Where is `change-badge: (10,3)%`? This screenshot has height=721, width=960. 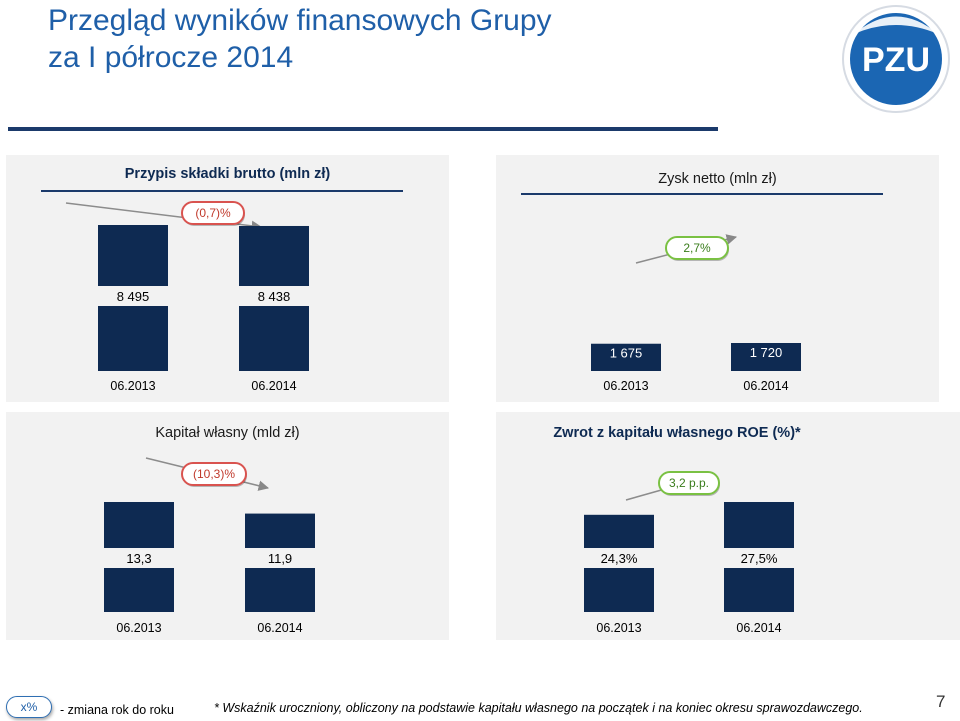
change-badge: (10,3)% is located at coordinates (214, 474).